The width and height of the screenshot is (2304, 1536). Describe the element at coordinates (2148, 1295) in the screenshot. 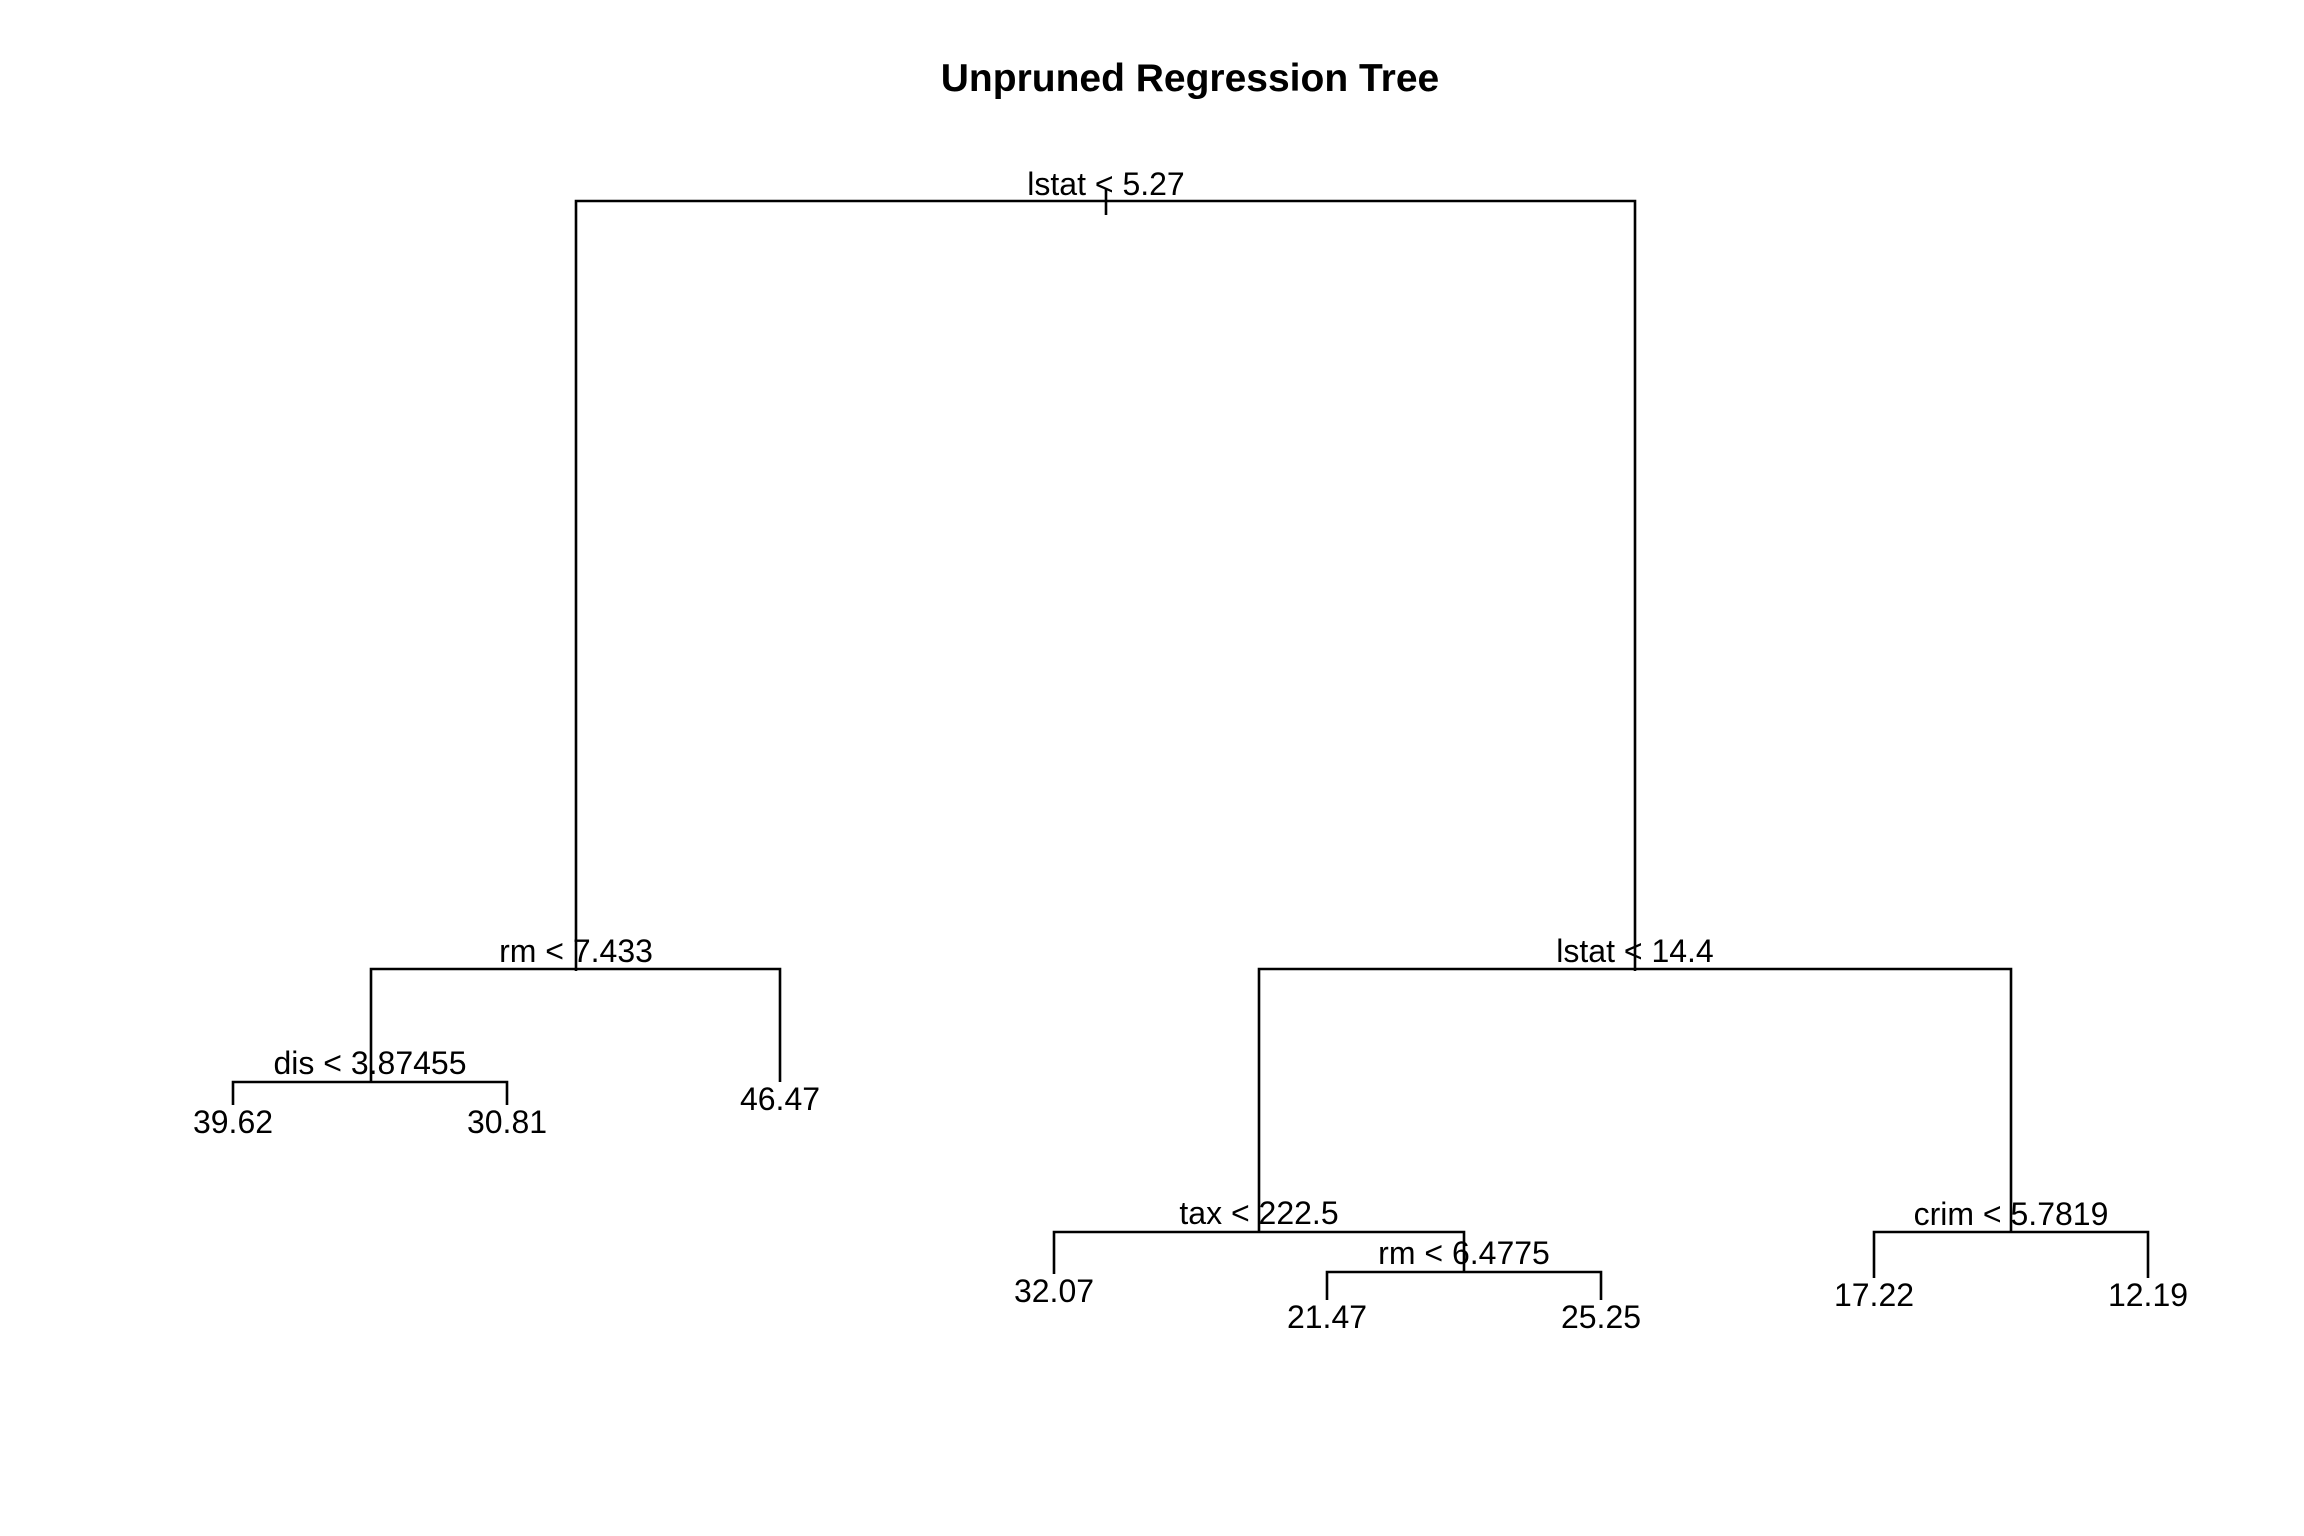

I see `leaf-value-12-19: 12.19` at that location.